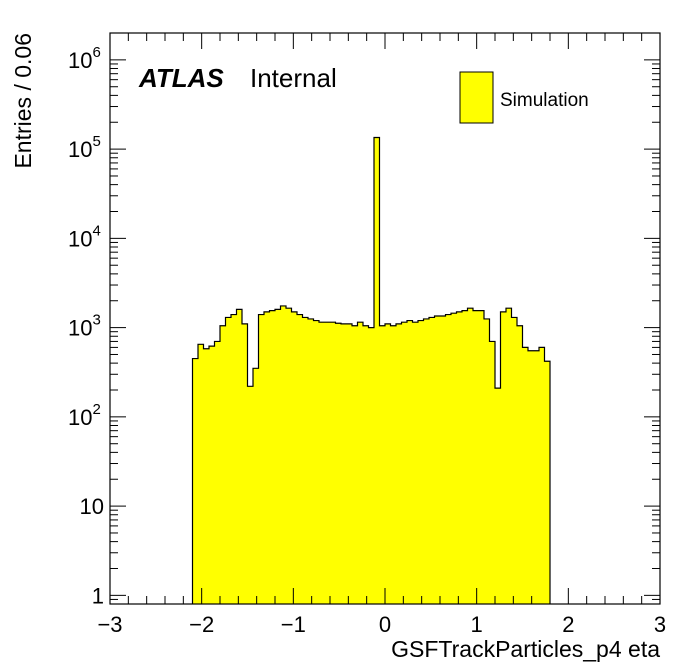 The image size is (696, 672). Describe the element at coordinates (84, 58) in the screenshot. I see `y-tick-label: 10⁶` at that location.